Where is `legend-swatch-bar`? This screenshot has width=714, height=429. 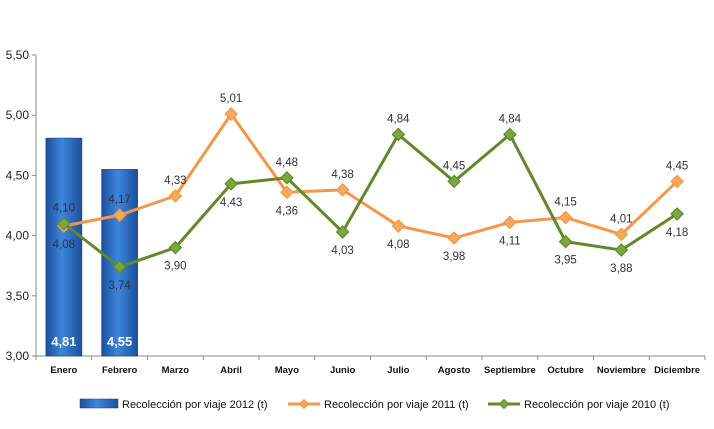 legend-swatch-bar is located at coordinates (99, 403).